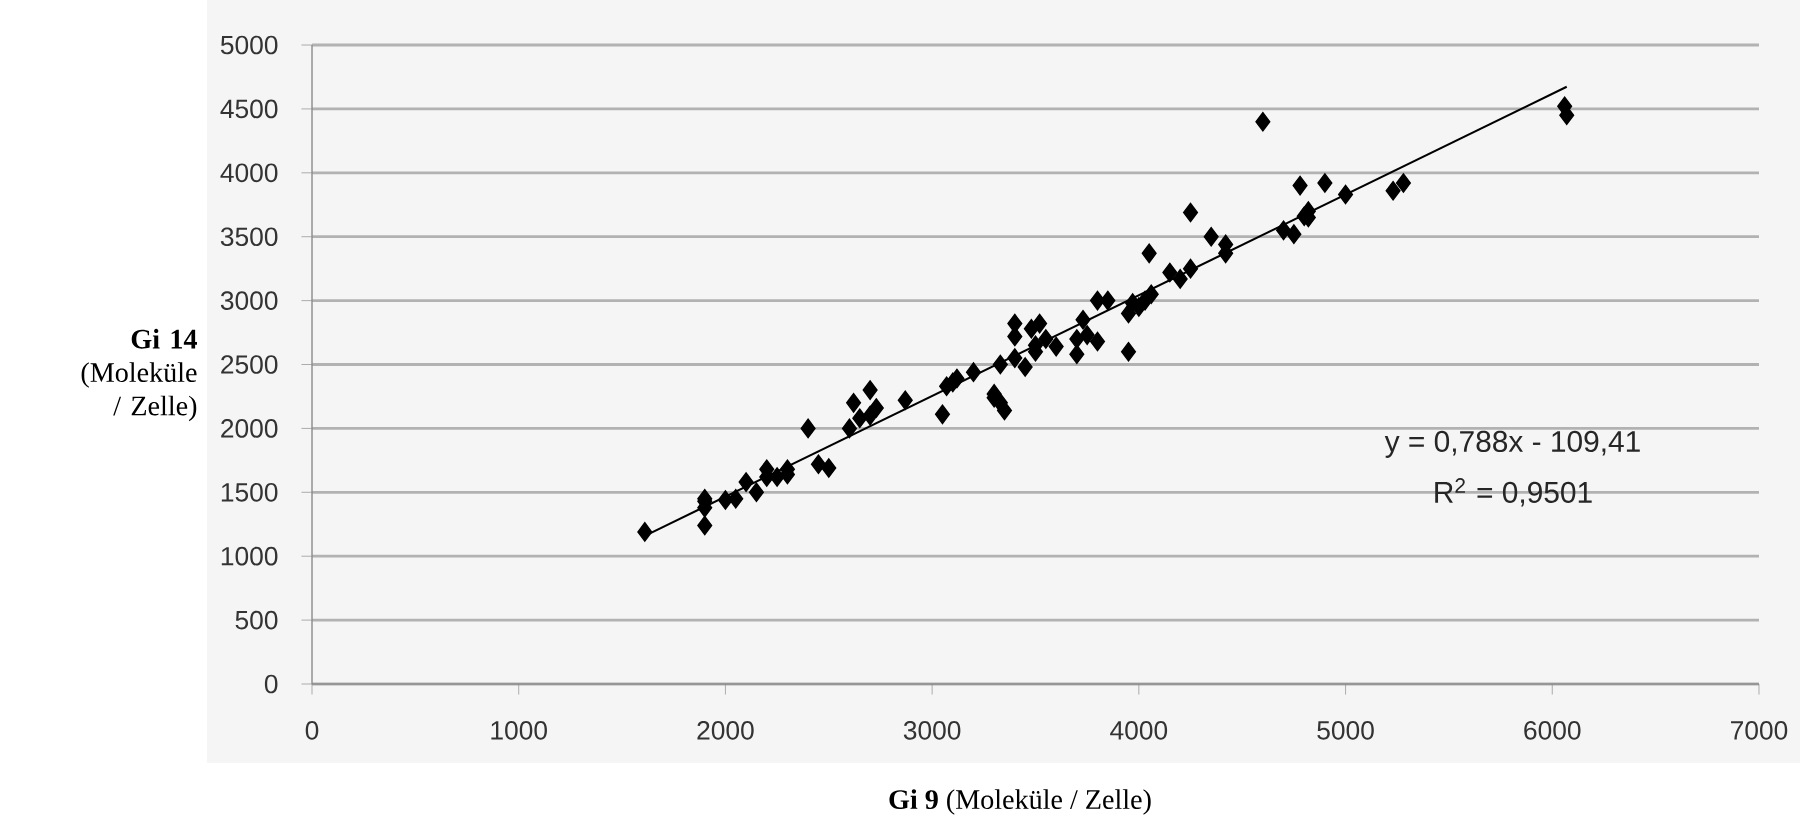  I want to click on x-tick-label: 4000, so click(1139, 730).